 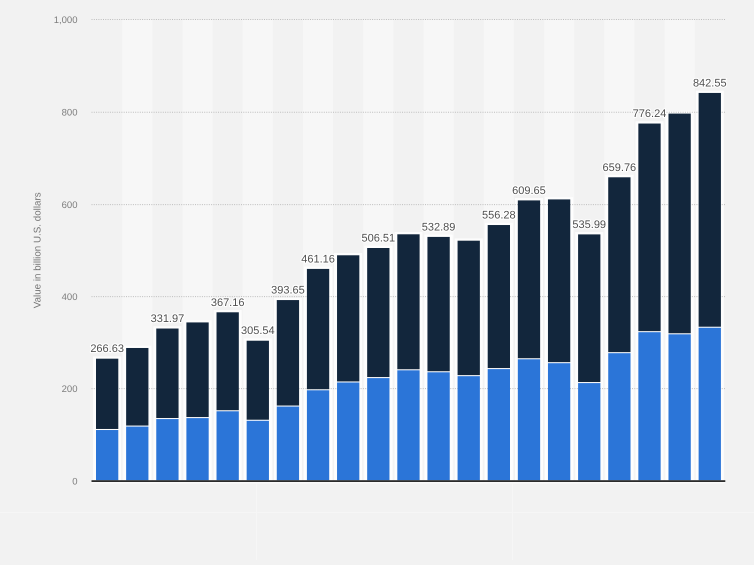 I want to click on svg-text: 600, so click(x=70, y=205).